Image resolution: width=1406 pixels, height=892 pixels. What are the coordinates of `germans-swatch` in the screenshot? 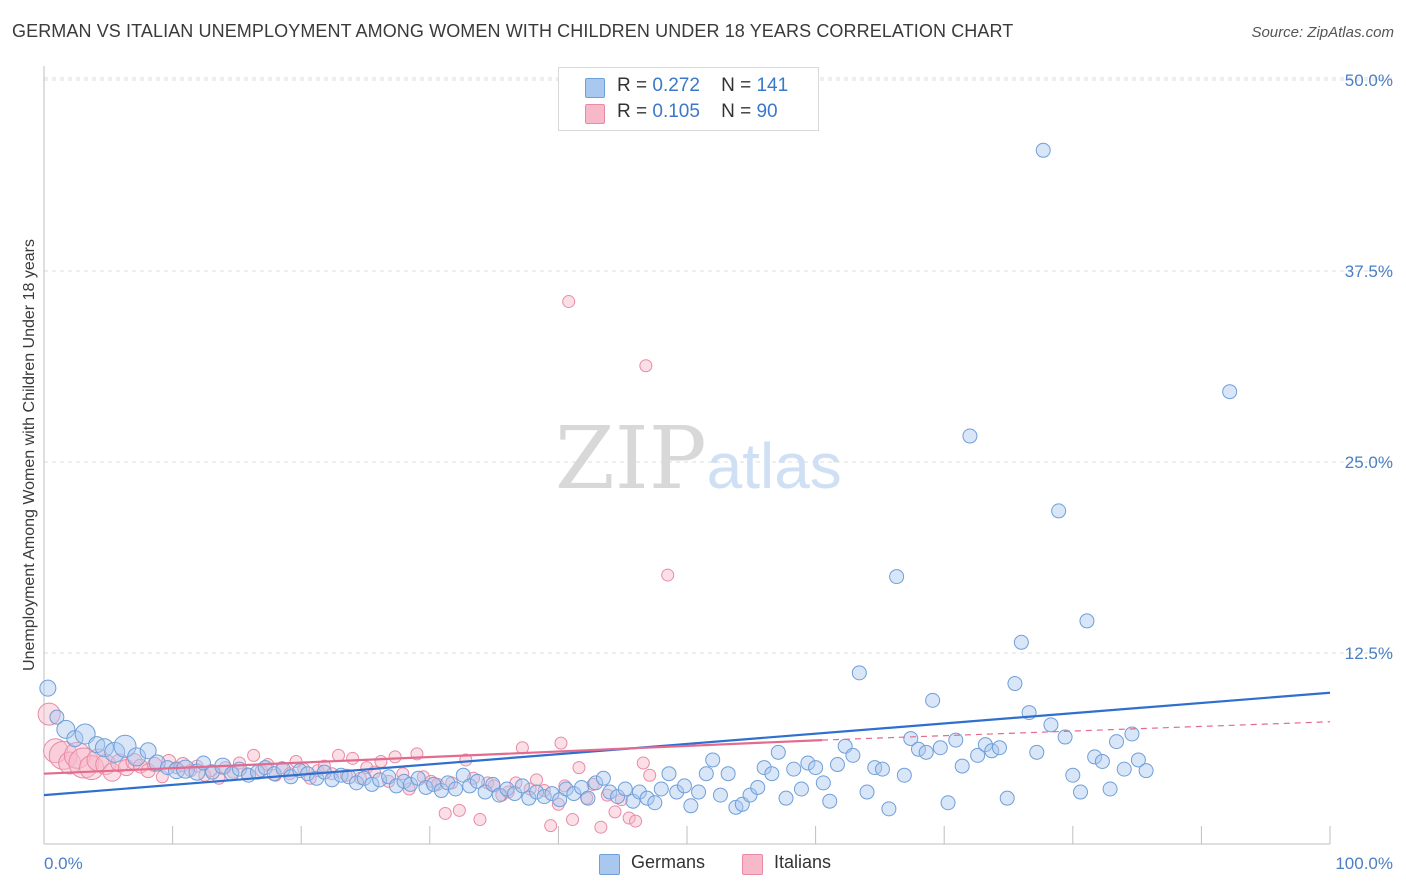 It's located at (595, 88).